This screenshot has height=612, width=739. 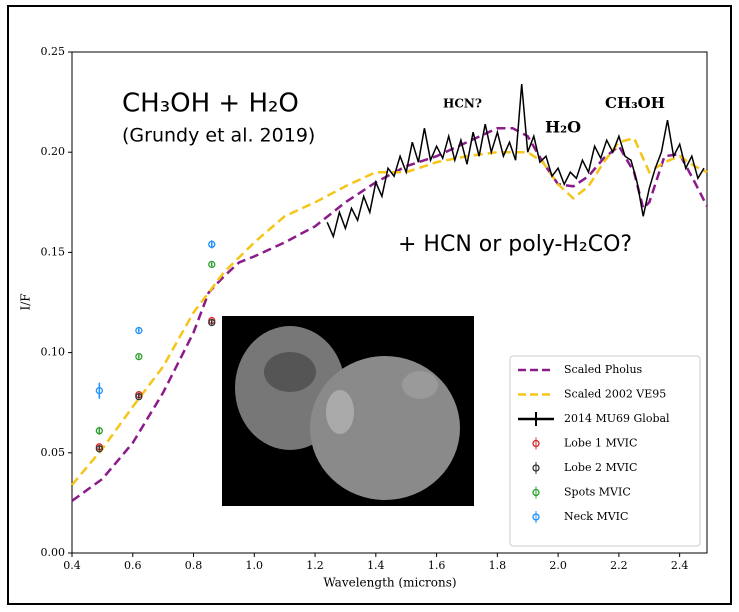 What do you see at coordinates (515, 161) in the screenshot?
I see `series-line` at bounding box center [515, 161].